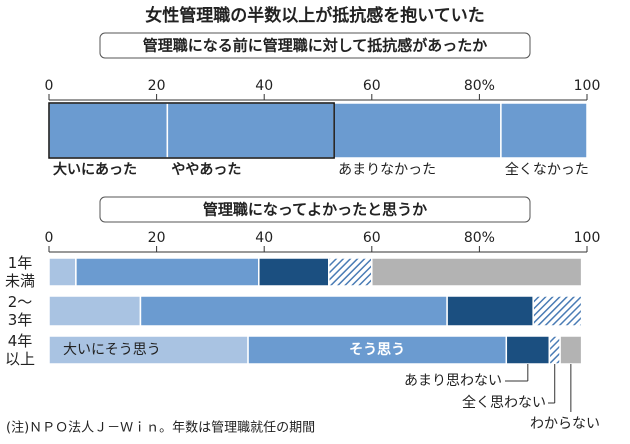 This screenshot has width=630, height=444. I want to click on legend-label: そう思う, so click(377, 350).